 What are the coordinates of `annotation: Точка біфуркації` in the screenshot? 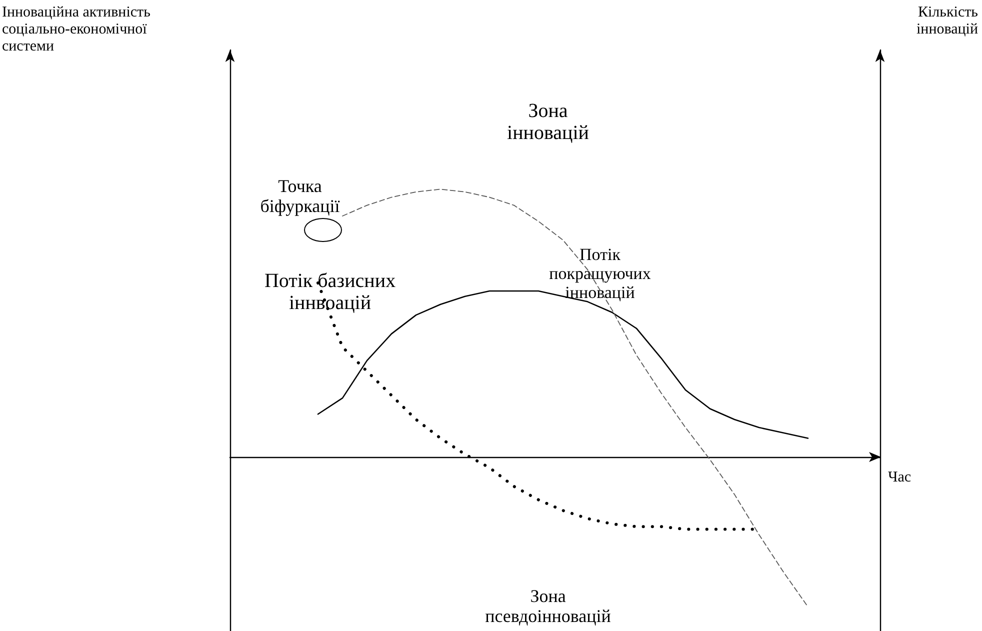 It's located at (300, 196).